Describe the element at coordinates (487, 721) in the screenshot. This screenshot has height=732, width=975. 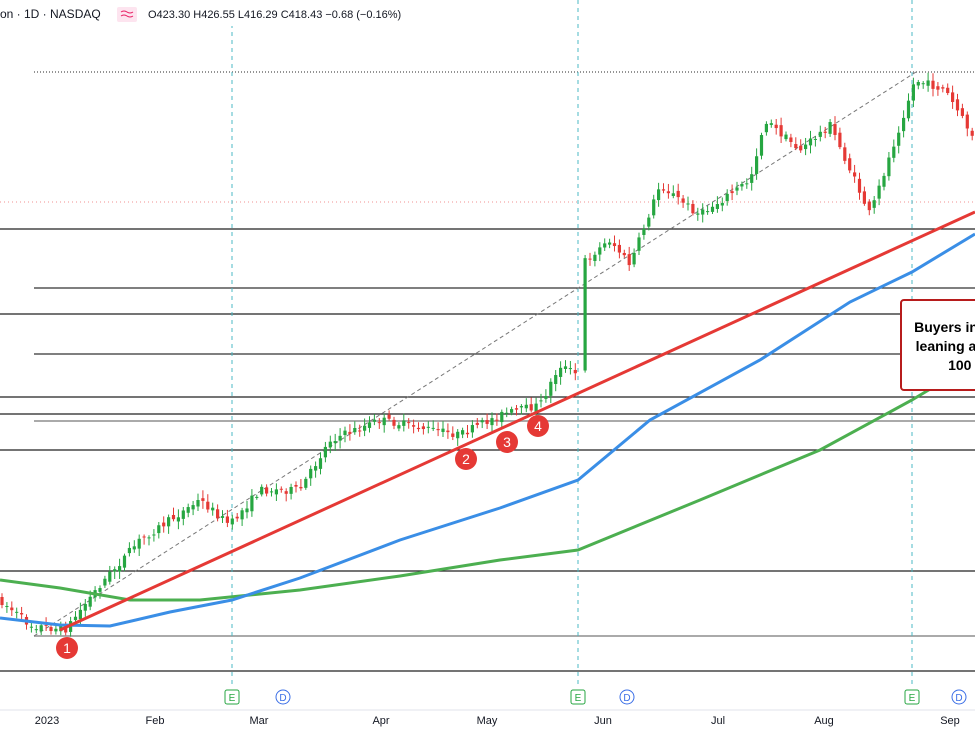
I see `time-label: May` at that location.